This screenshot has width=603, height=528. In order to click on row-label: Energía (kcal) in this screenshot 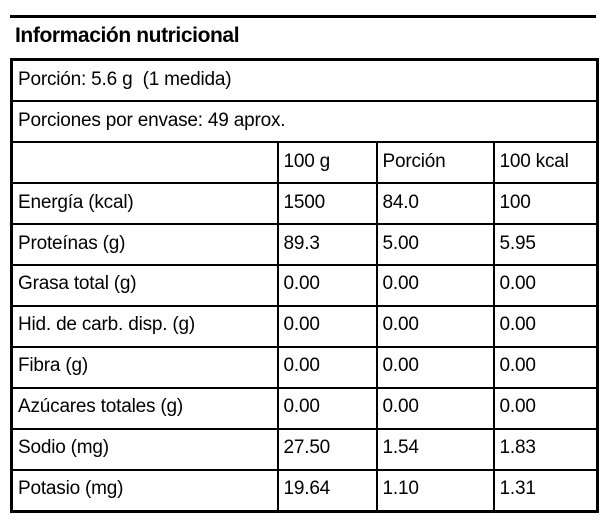, I will do `click(144, 204)`.